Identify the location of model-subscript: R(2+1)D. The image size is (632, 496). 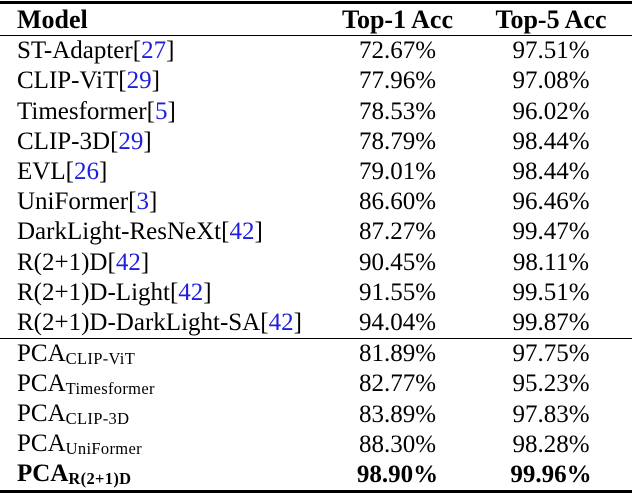
(100, 479).